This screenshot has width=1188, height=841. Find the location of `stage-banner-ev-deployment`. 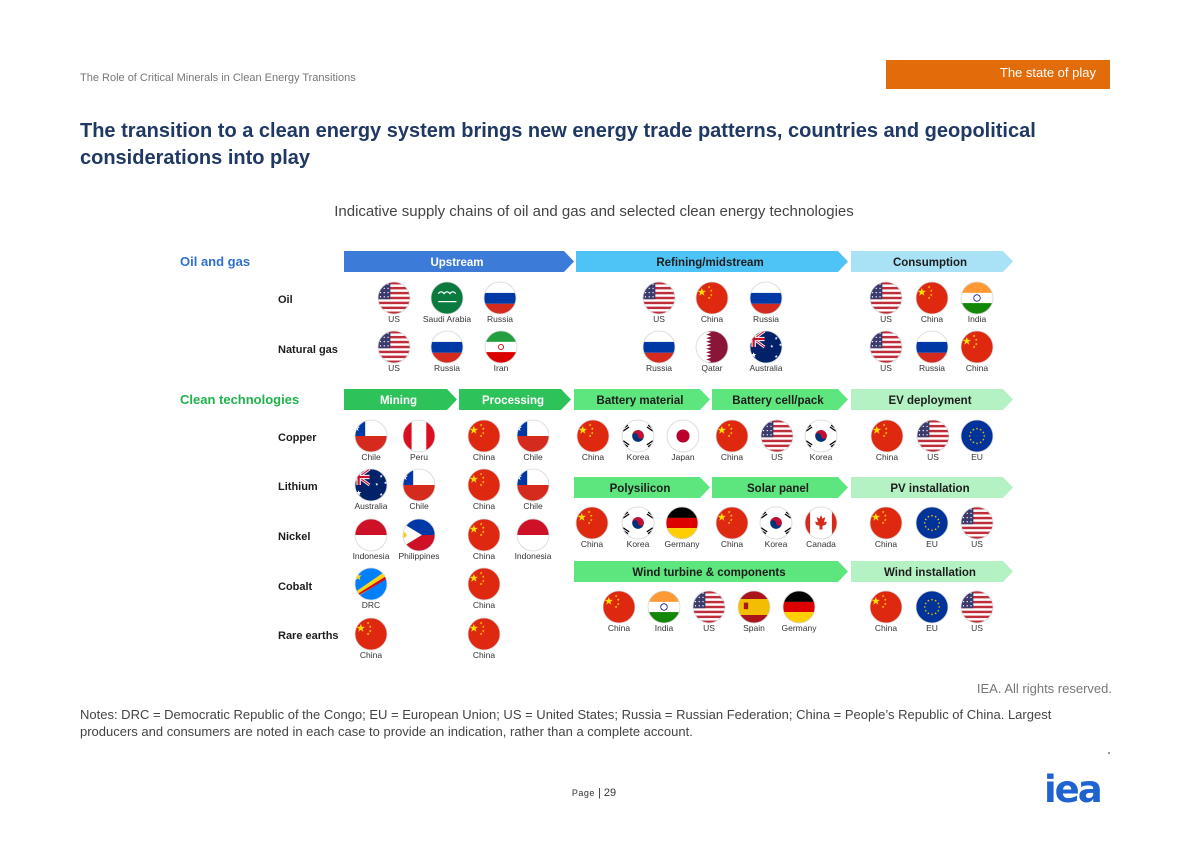

stage-banner-ev-deployment is located at coordinates (932, 399).